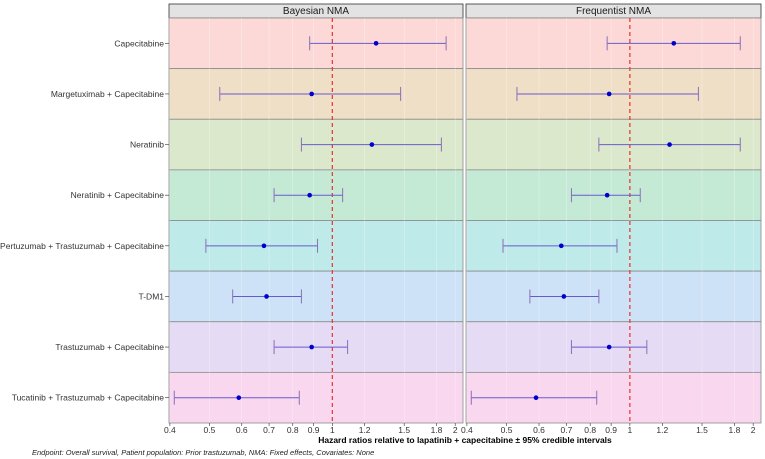  Describe the element at coordinates (88, 398) in the screenshot. I see `y-tick-label: Tucatinib + Trastuzumab + Capecitabine` at that location.